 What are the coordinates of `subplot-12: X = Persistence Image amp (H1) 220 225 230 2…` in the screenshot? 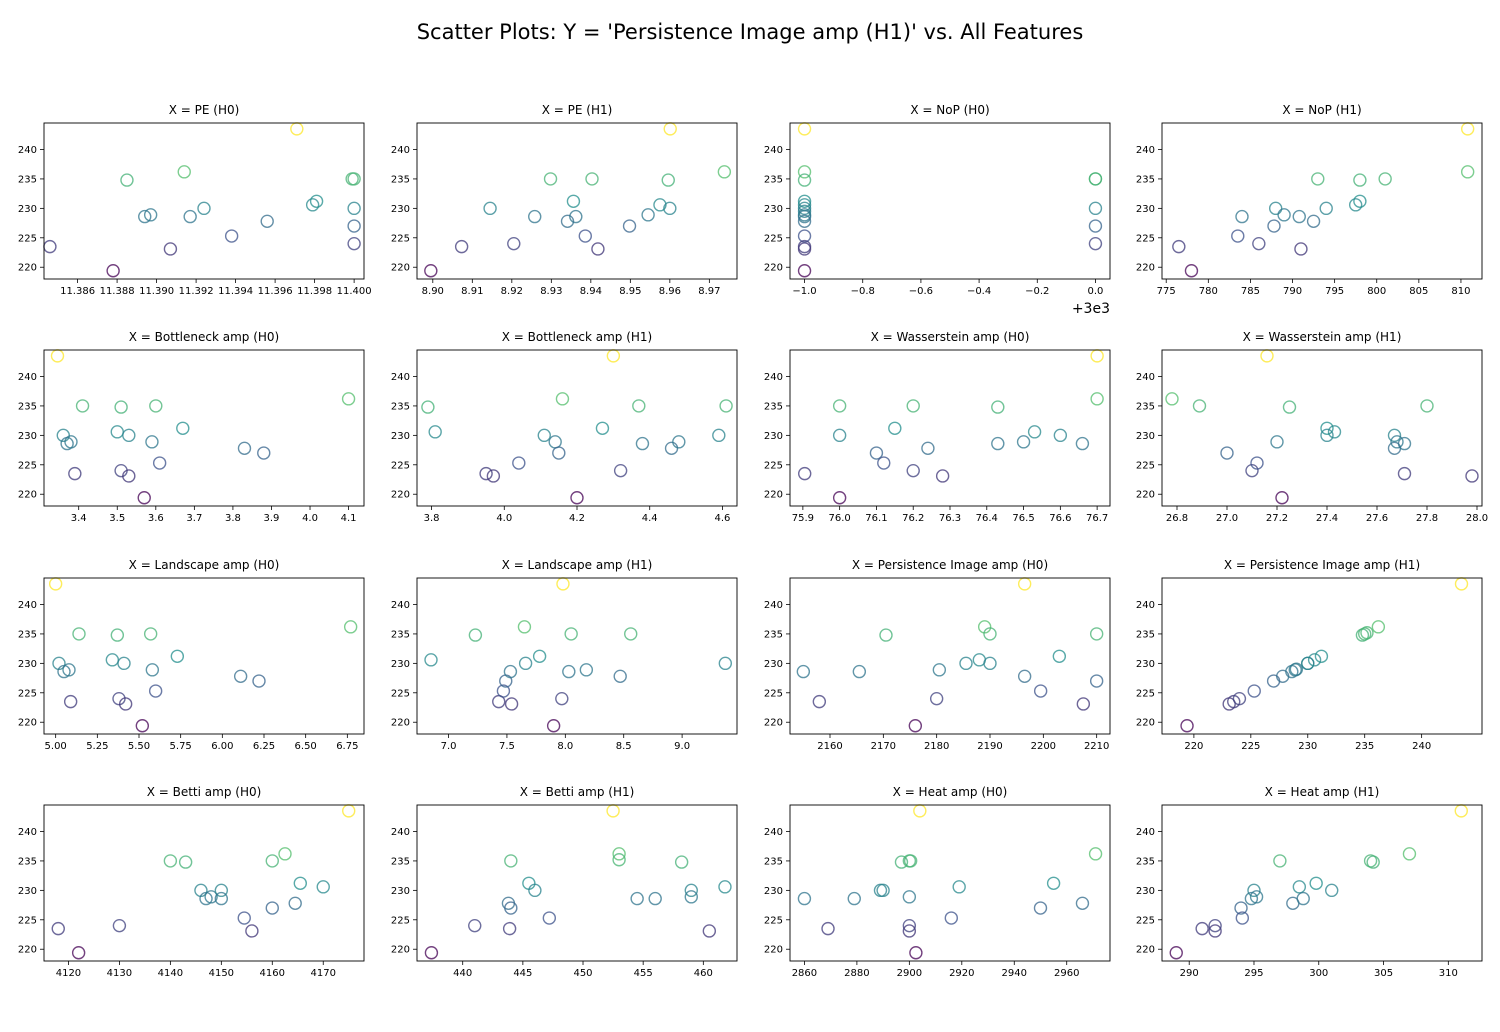 It's located at (1309, 655).